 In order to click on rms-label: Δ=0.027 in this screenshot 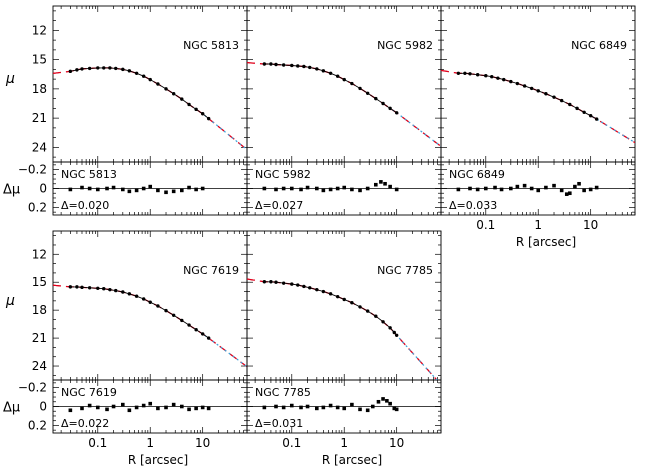, I will do `click(279, 205)`.